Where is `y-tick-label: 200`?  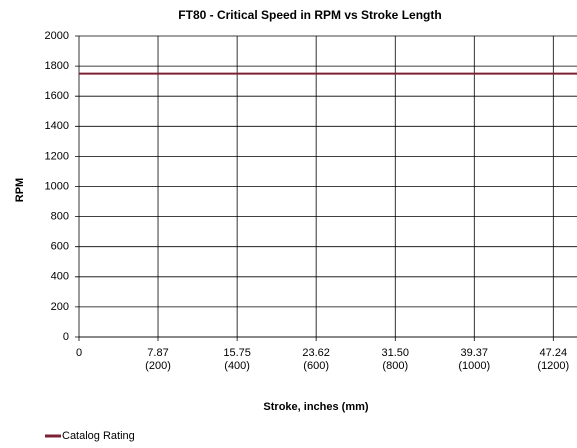
y-tick-label: 200 is located at coordinates (60, 307).